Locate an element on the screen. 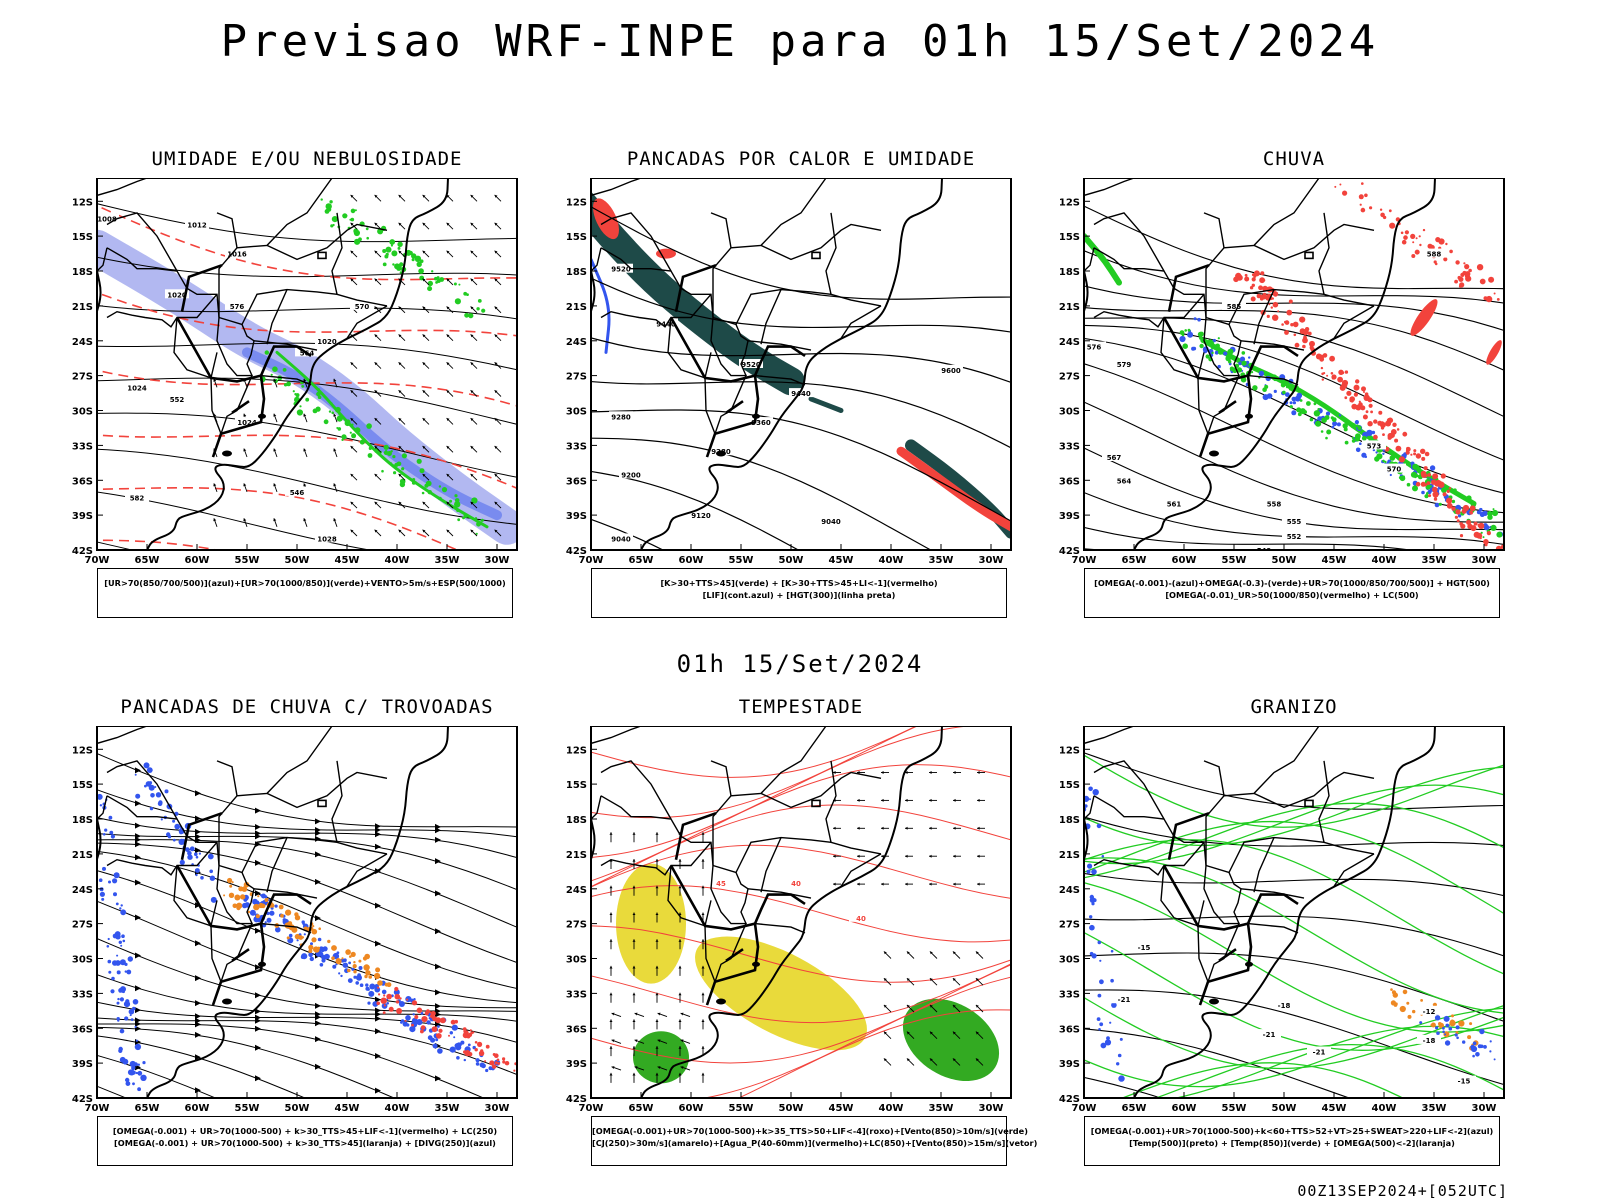 Image resolution: width=1600 pixels, height=1200 pixels. contour-label: 555 is located at coordinates (1294, 522).